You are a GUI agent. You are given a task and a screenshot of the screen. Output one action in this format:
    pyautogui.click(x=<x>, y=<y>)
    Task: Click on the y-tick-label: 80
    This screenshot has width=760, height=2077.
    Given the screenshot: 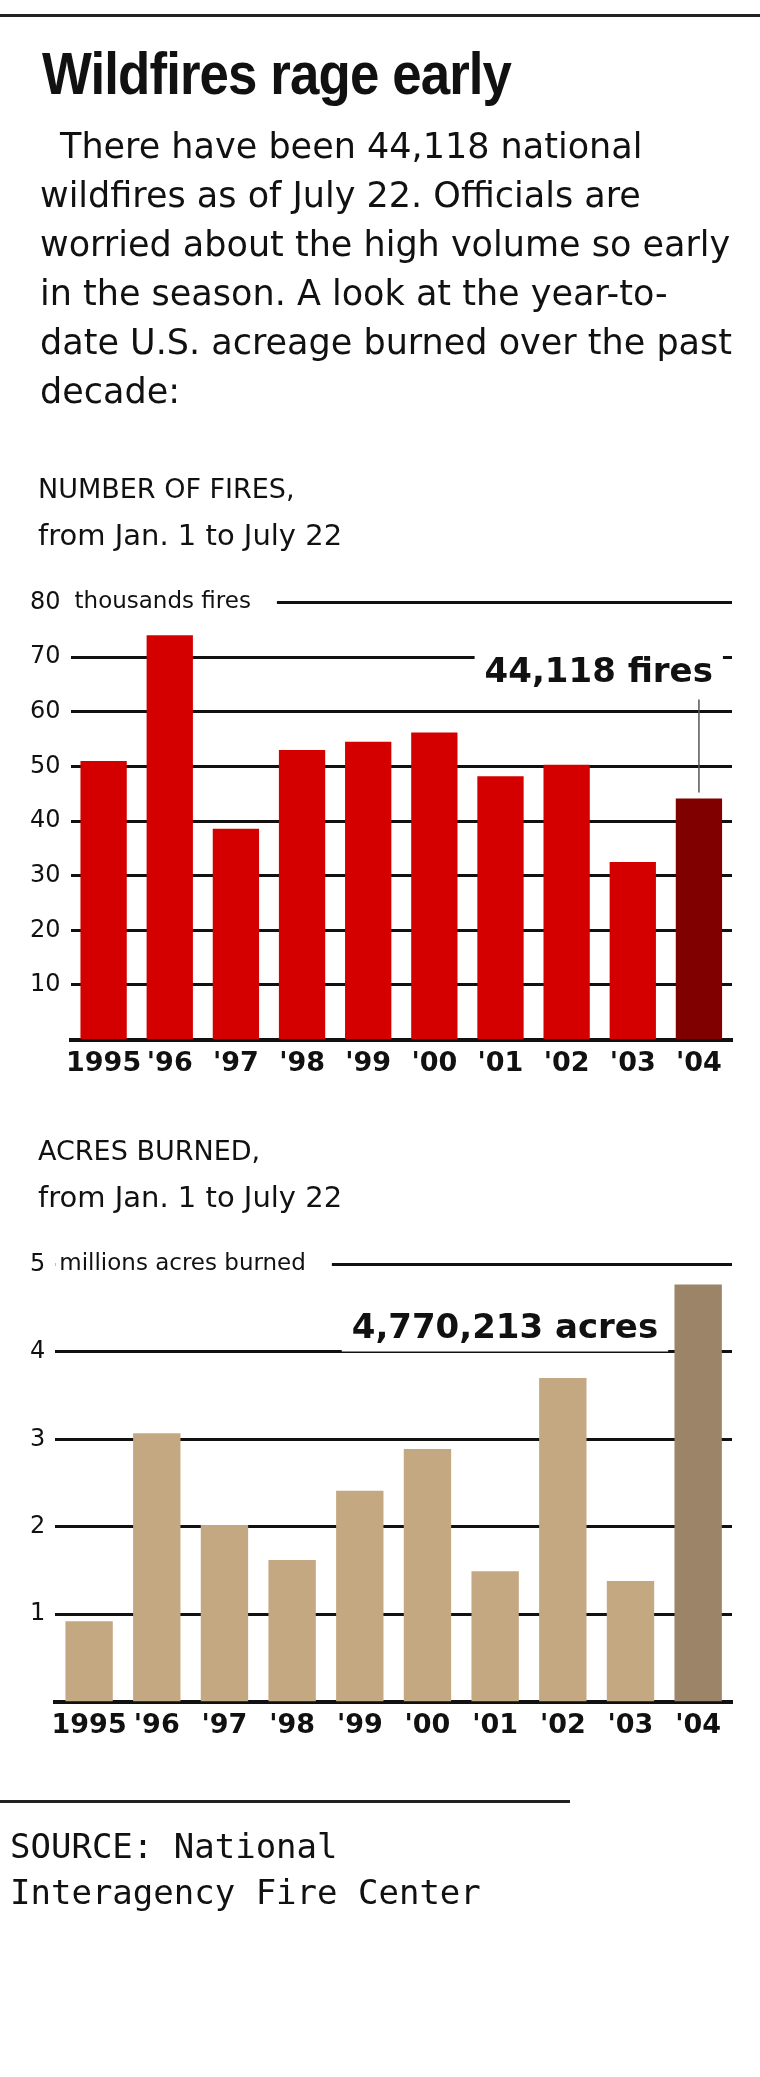 What is the action you would take?
    pyautogui.click(x=45, y=600)
    